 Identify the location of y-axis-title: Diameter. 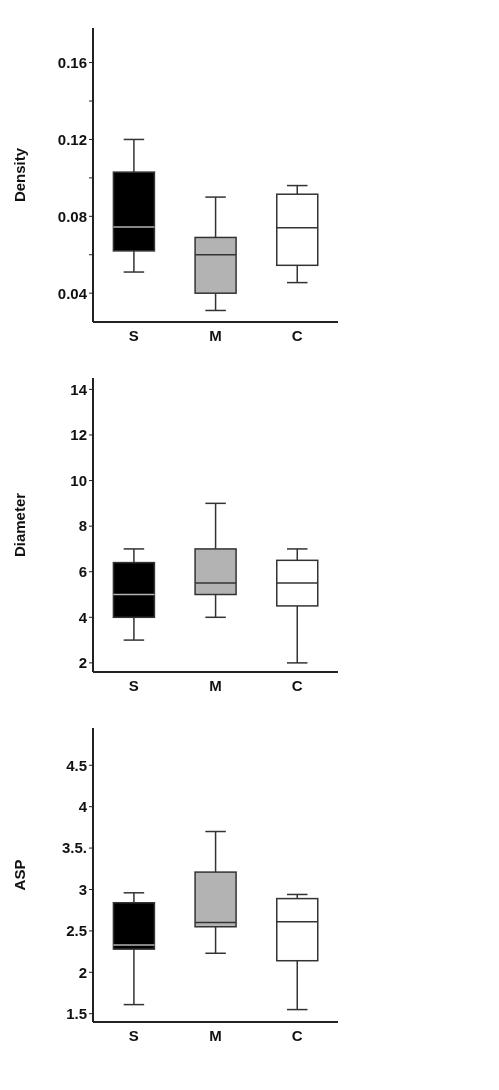
(20, 525).